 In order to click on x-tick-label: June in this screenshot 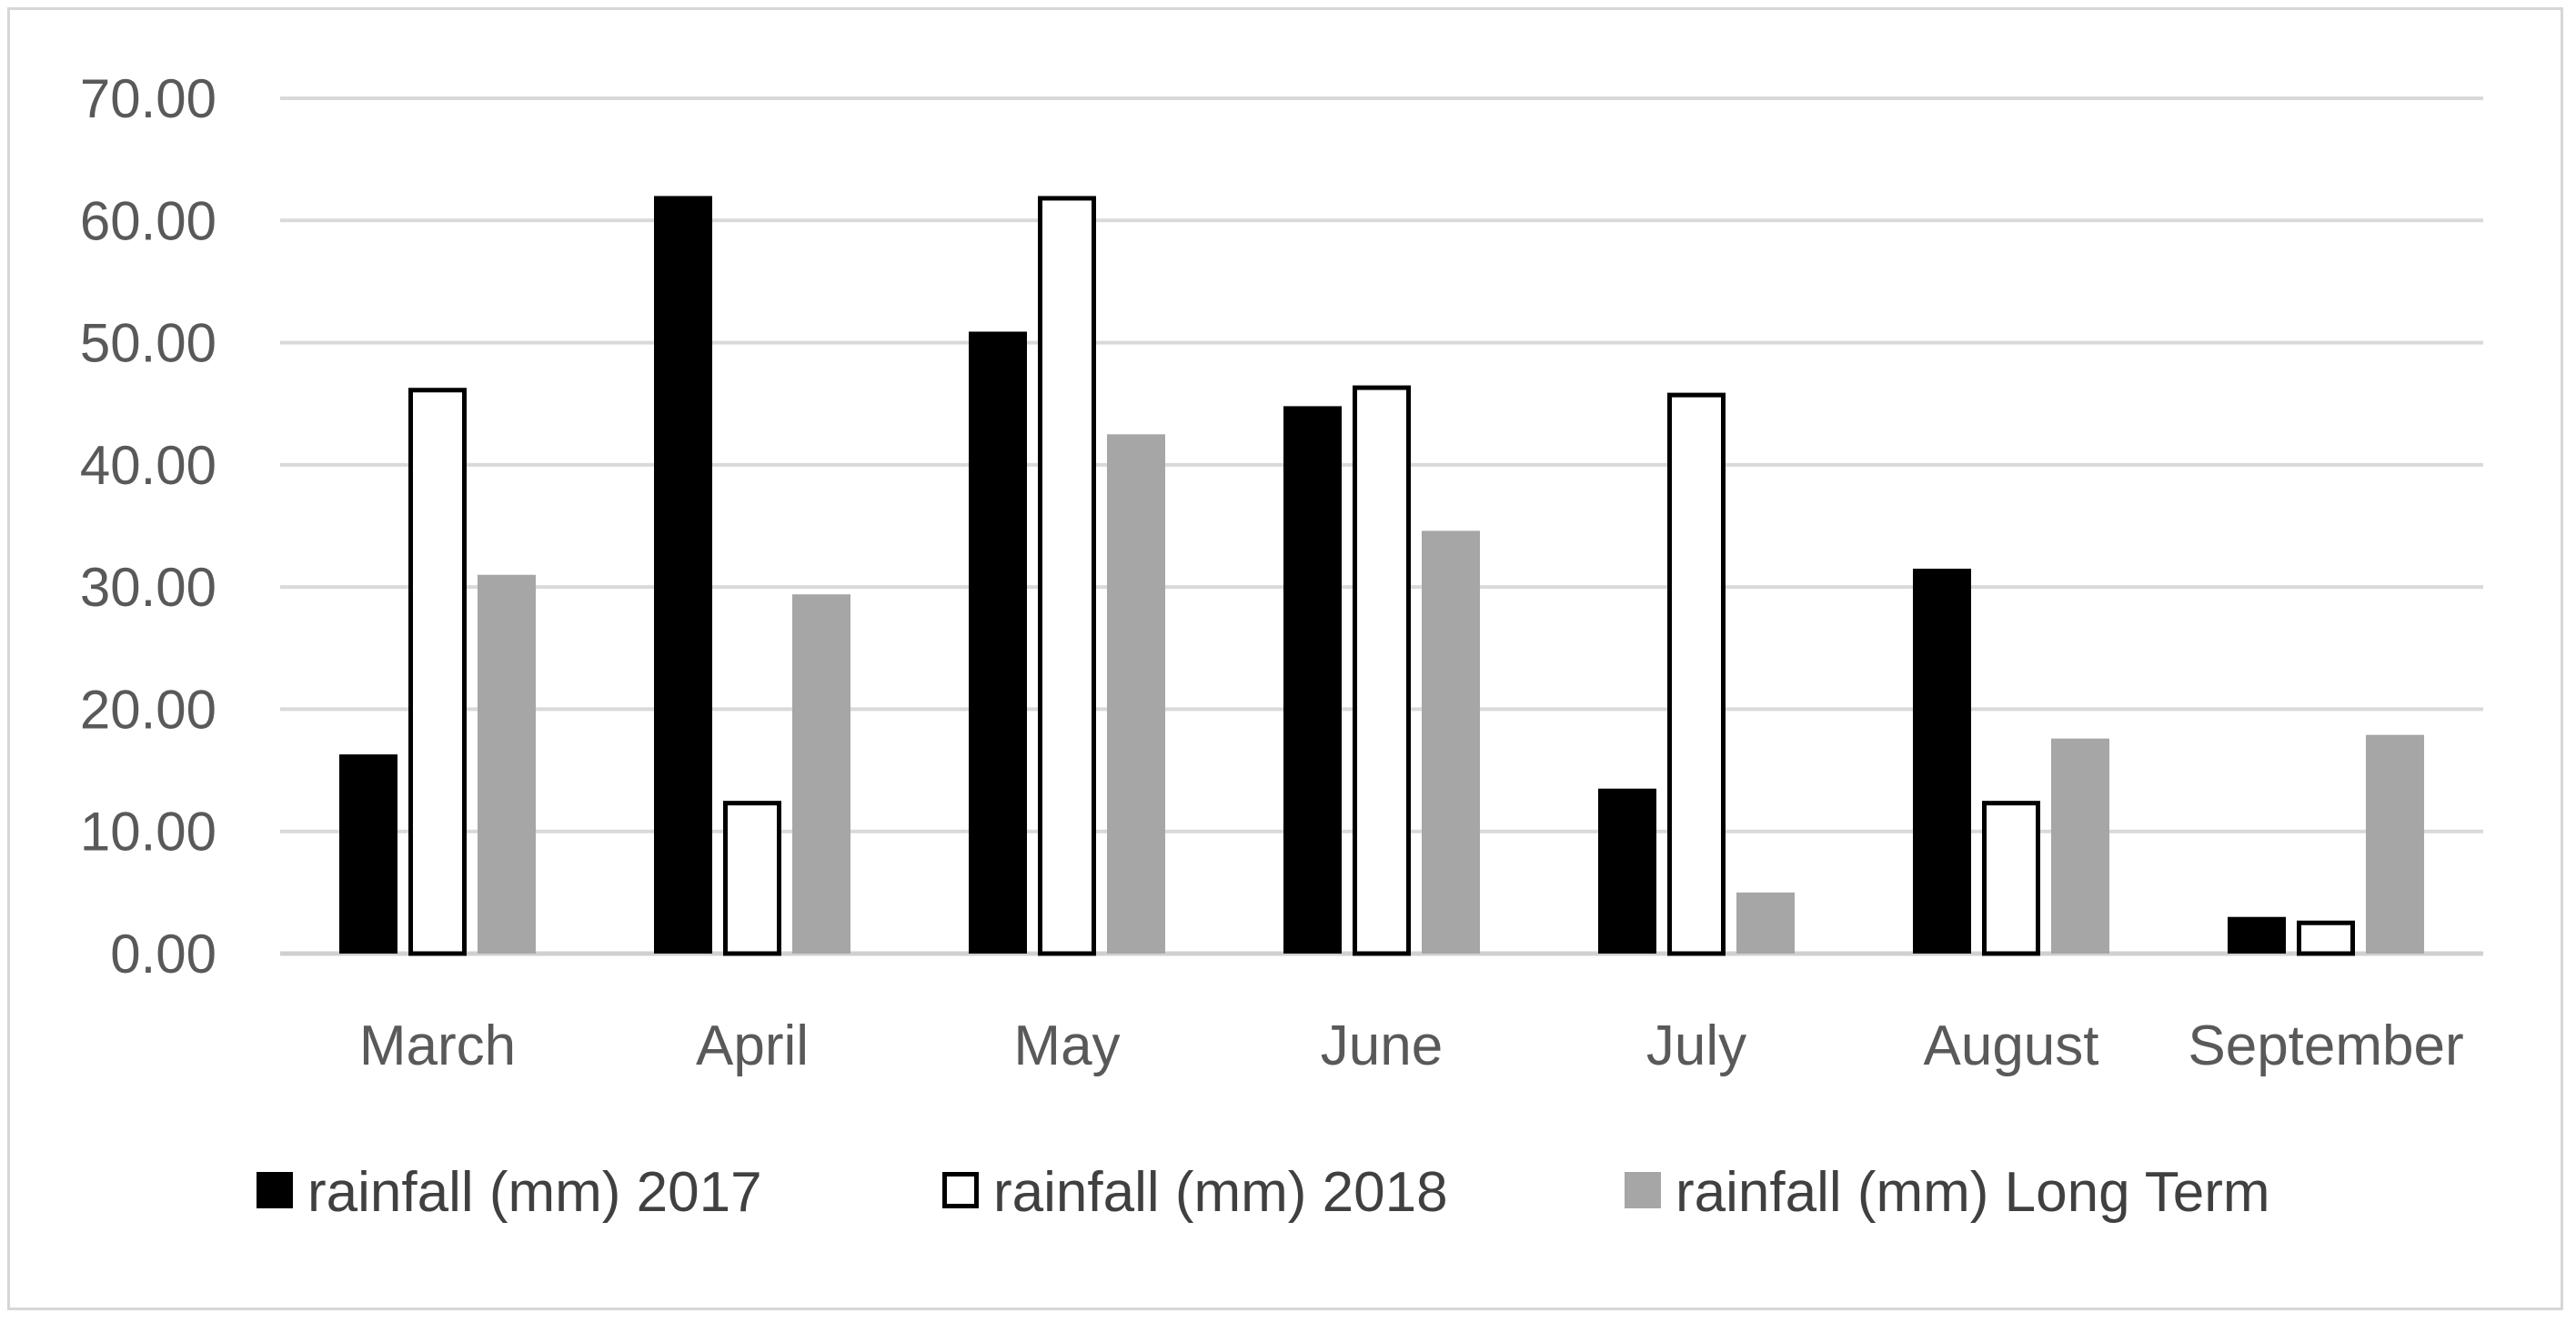, I will do `click(1382, 1046)`.